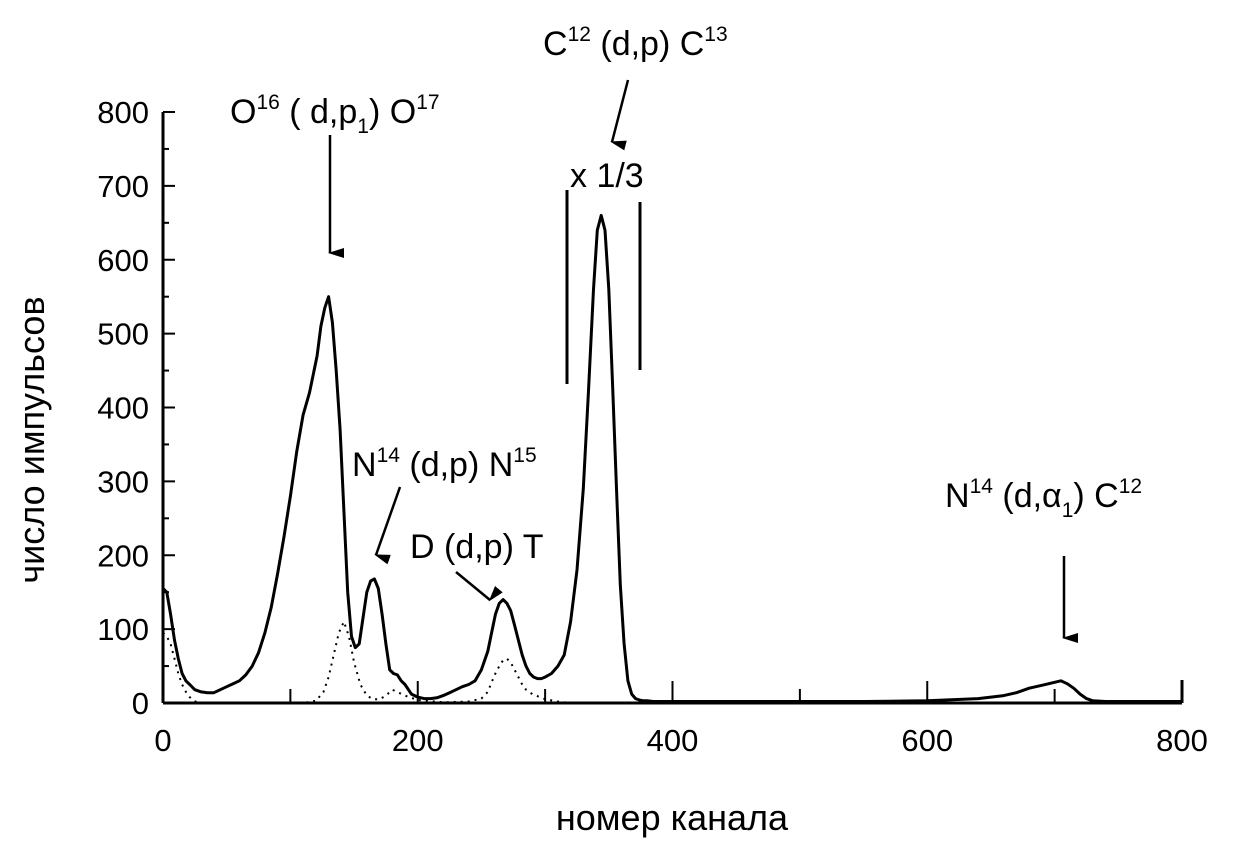  What do you see at coordinates (672, 817) in the screenshot?
I see `x-axis-label: номер канала` at bounding box center [672, 817].